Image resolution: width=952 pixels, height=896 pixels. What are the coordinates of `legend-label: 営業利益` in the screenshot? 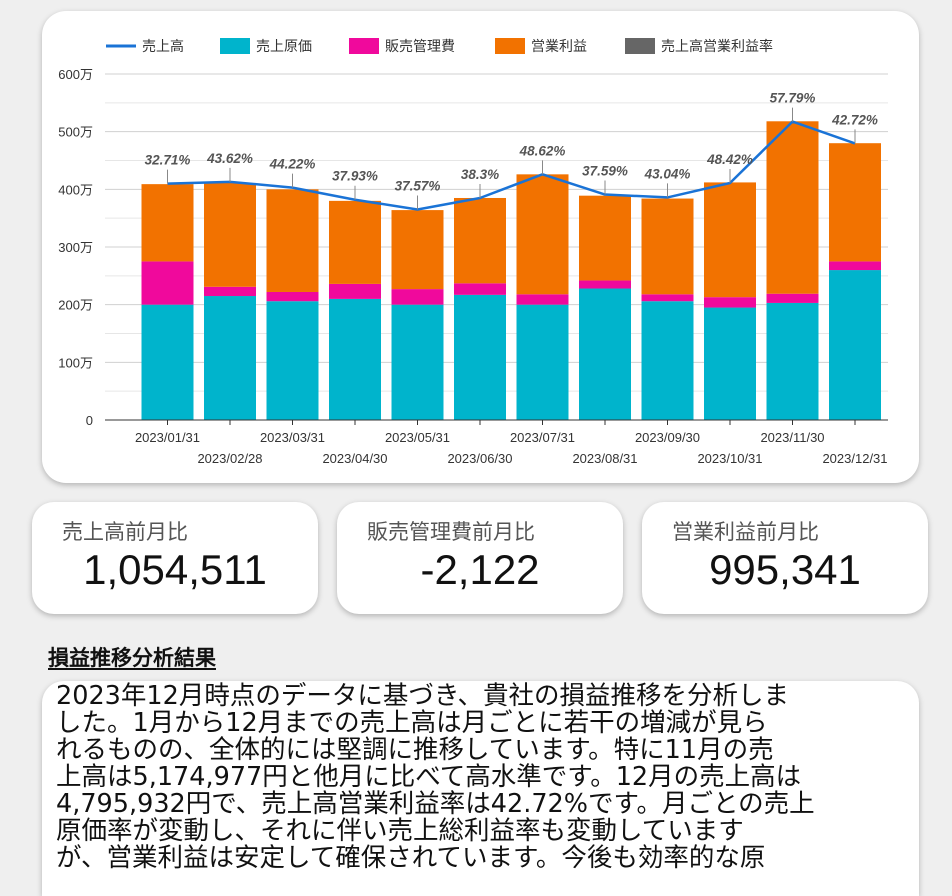 It's located at (559, 47).